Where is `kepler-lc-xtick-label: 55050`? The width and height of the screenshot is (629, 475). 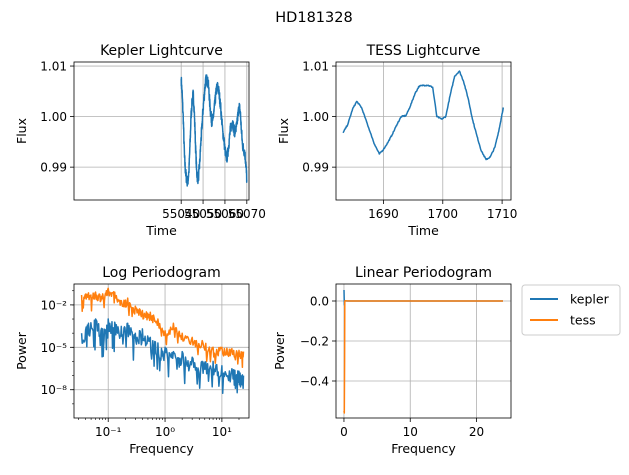 kepler-lc-xtick-label: 55050 is located at coordinates (203, 214).